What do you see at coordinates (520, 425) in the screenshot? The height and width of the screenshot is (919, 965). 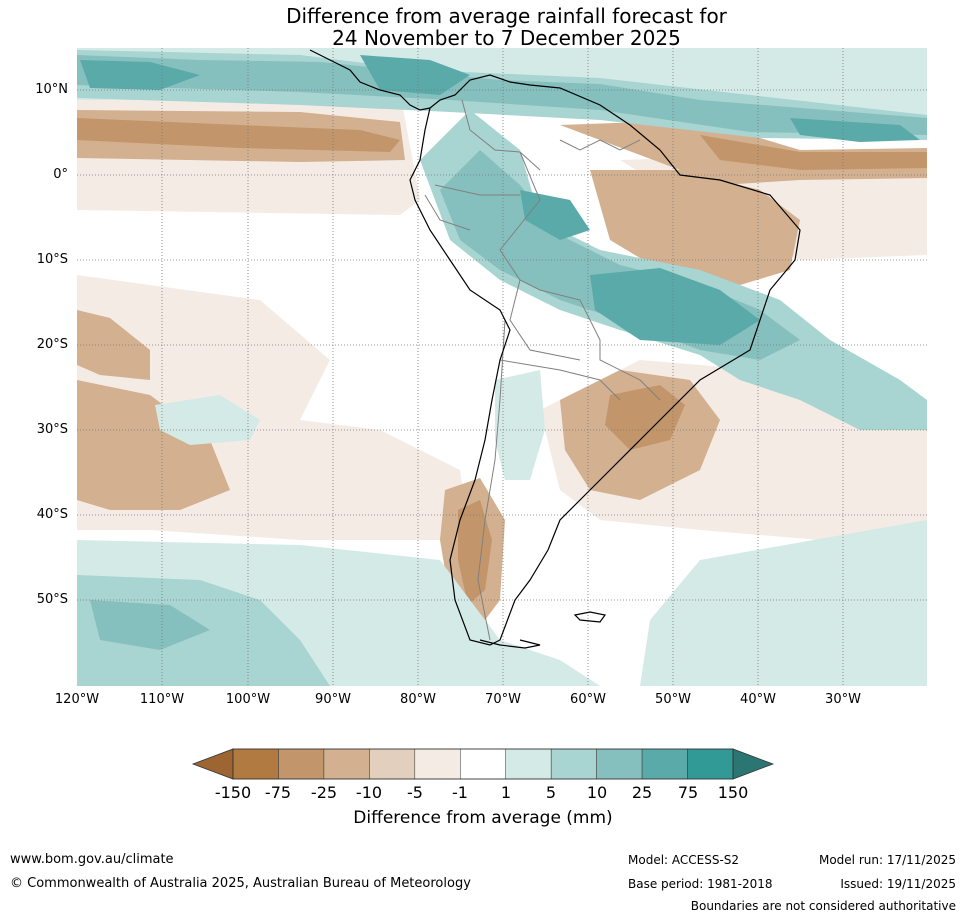 I see `light-wet-patch-argentina` at bounding box center [520, 425].